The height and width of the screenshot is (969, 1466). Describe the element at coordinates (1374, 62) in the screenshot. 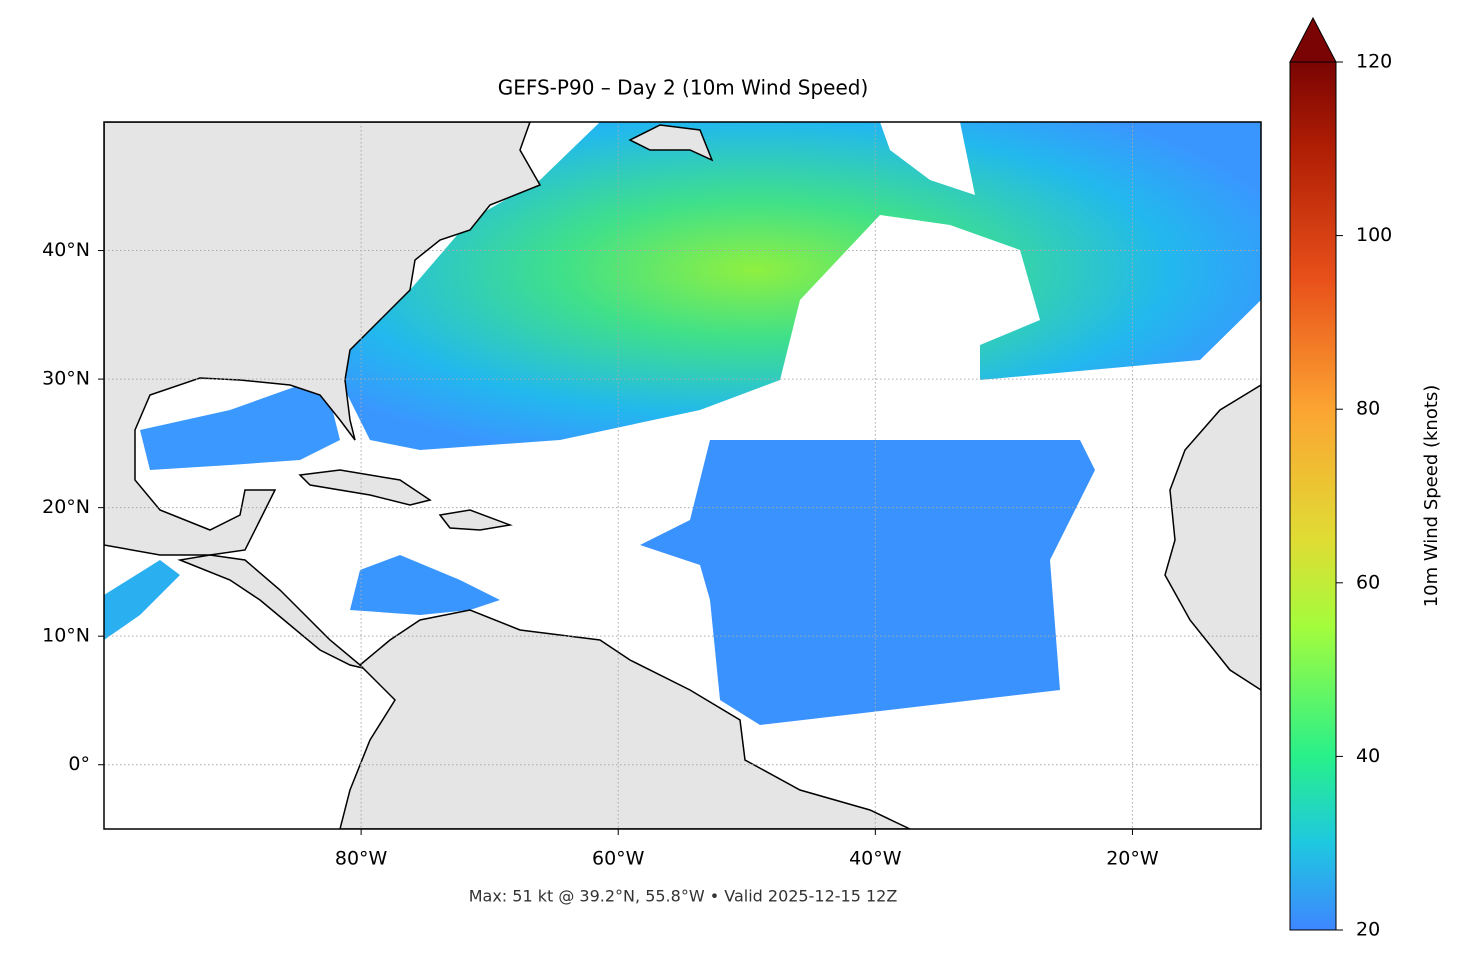

I see `colorbar-tick-label: 120` at that location.